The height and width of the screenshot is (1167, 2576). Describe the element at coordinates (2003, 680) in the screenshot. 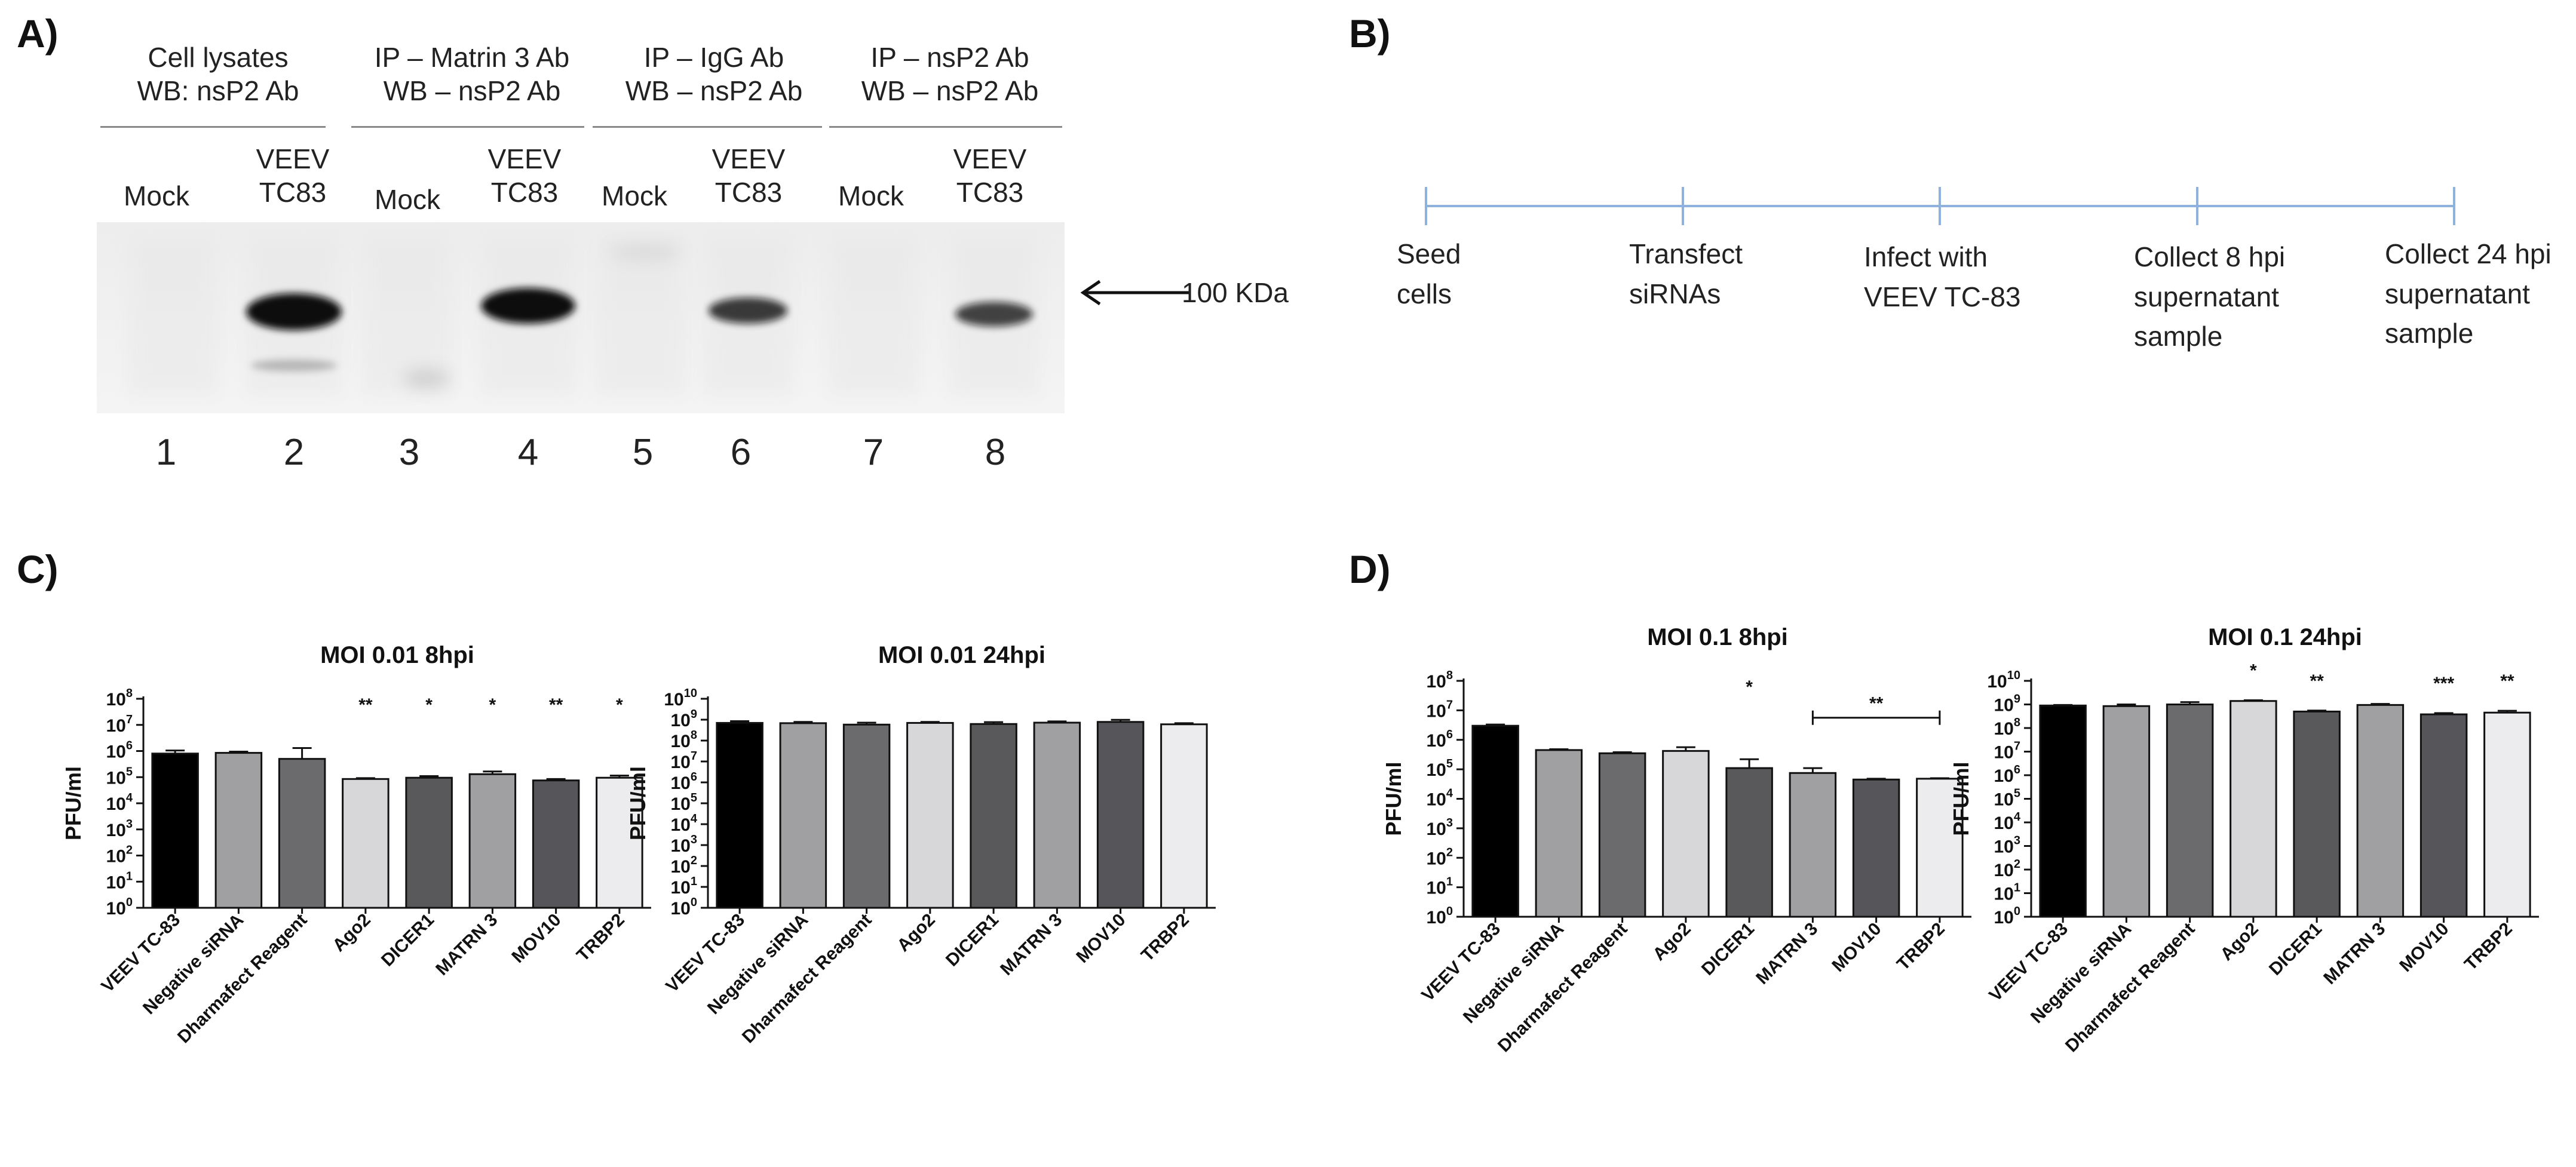

I see `y-tick-label: 10¹⁰` at that location.